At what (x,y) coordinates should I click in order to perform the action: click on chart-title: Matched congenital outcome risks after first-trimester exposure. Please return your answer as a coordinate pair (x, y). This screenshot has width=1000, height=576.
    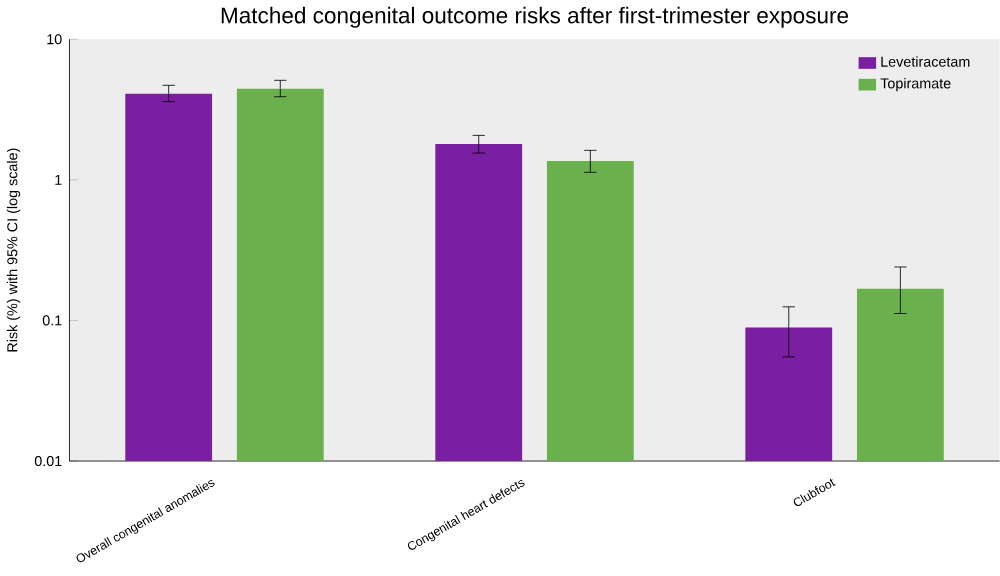
    Looking at the image, I should click on (535, 18).